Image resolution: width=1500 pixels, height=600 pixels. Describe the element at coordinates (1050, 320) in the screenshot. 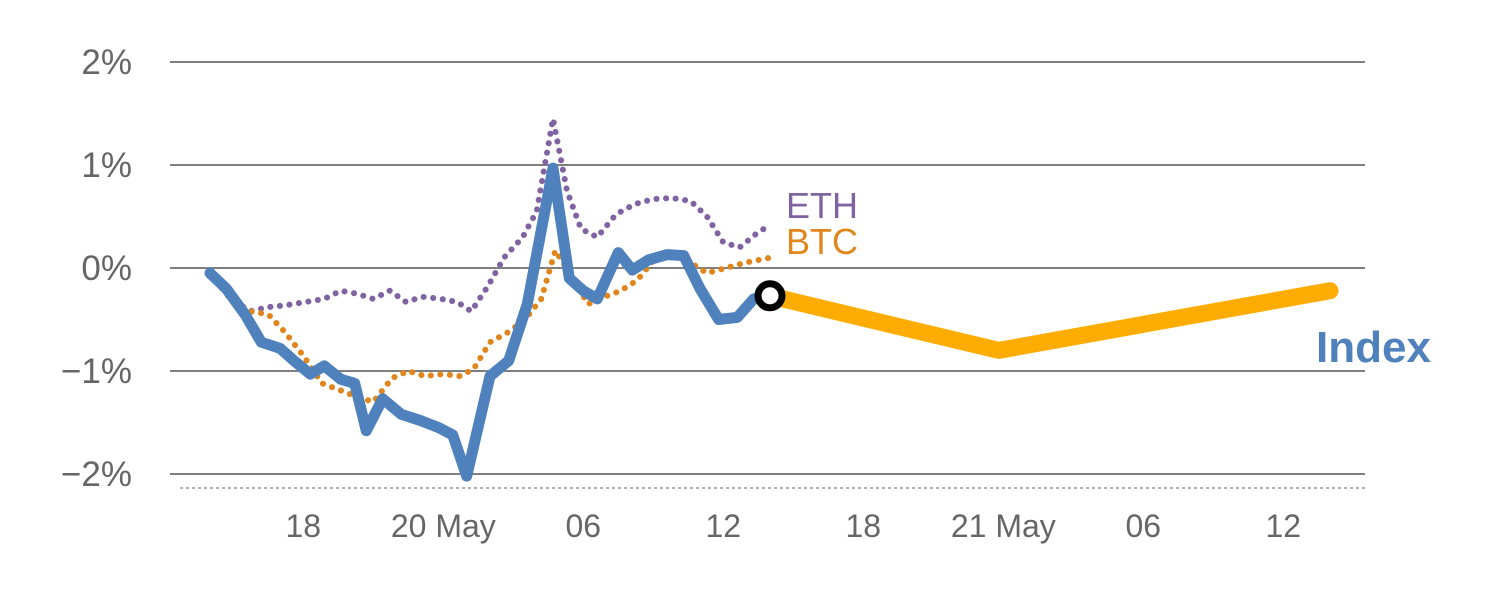

I see `forecast-line` at that location.